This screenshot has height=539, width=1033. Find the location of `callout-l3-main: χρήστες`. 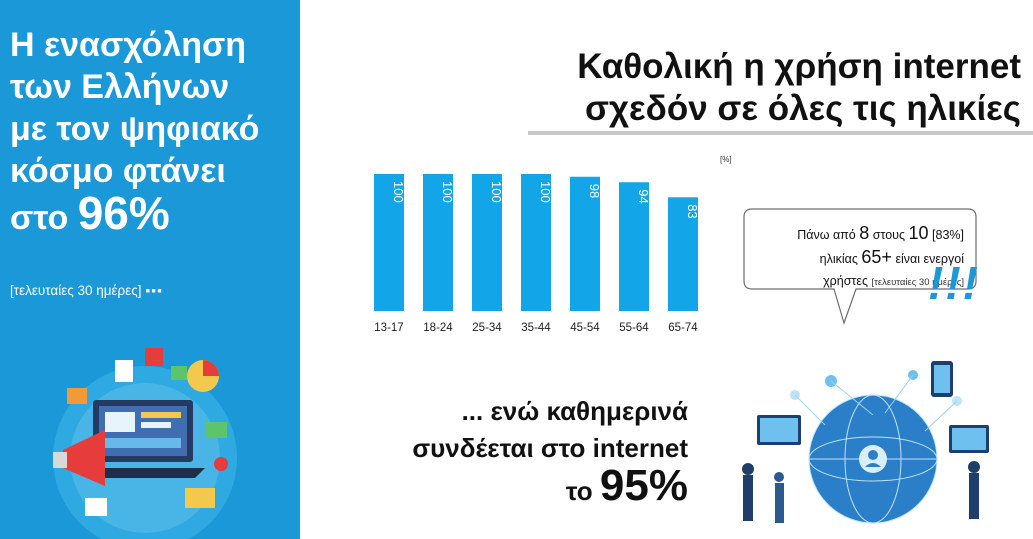

callout-l3-main: χρήστες is located at coordinates (845, 281).